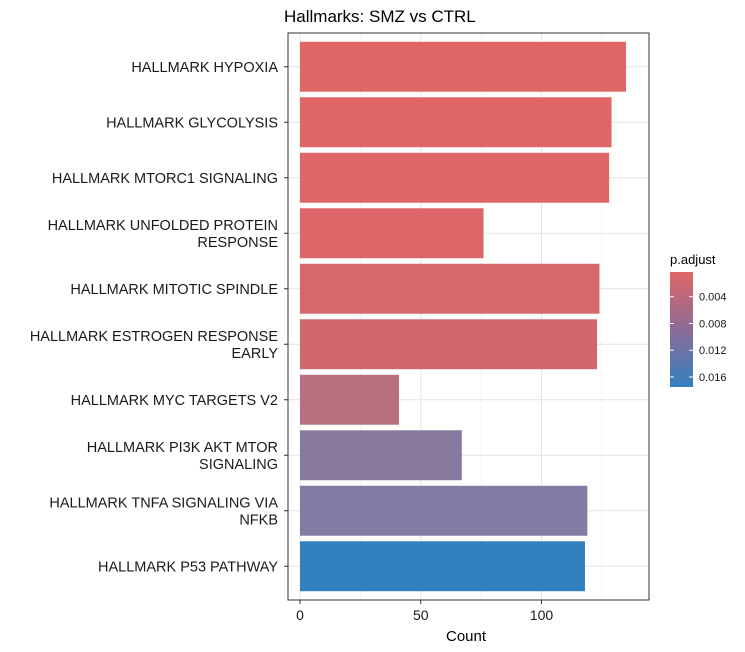 The width and height of the screenshot is (745, 652). I want to click on legend-colorbar, so click(681, 329).